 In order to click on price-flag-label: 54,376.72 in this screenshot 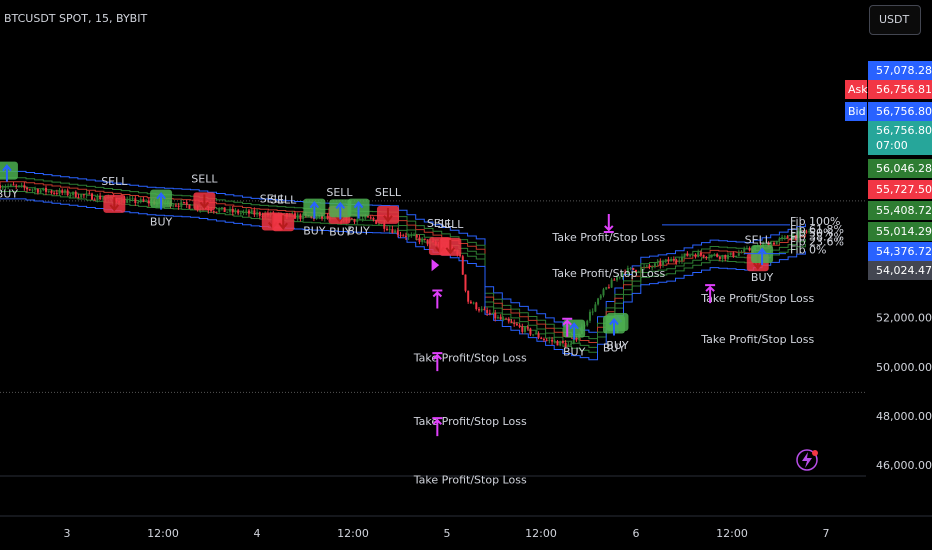, I will do `click(904, 251)`.